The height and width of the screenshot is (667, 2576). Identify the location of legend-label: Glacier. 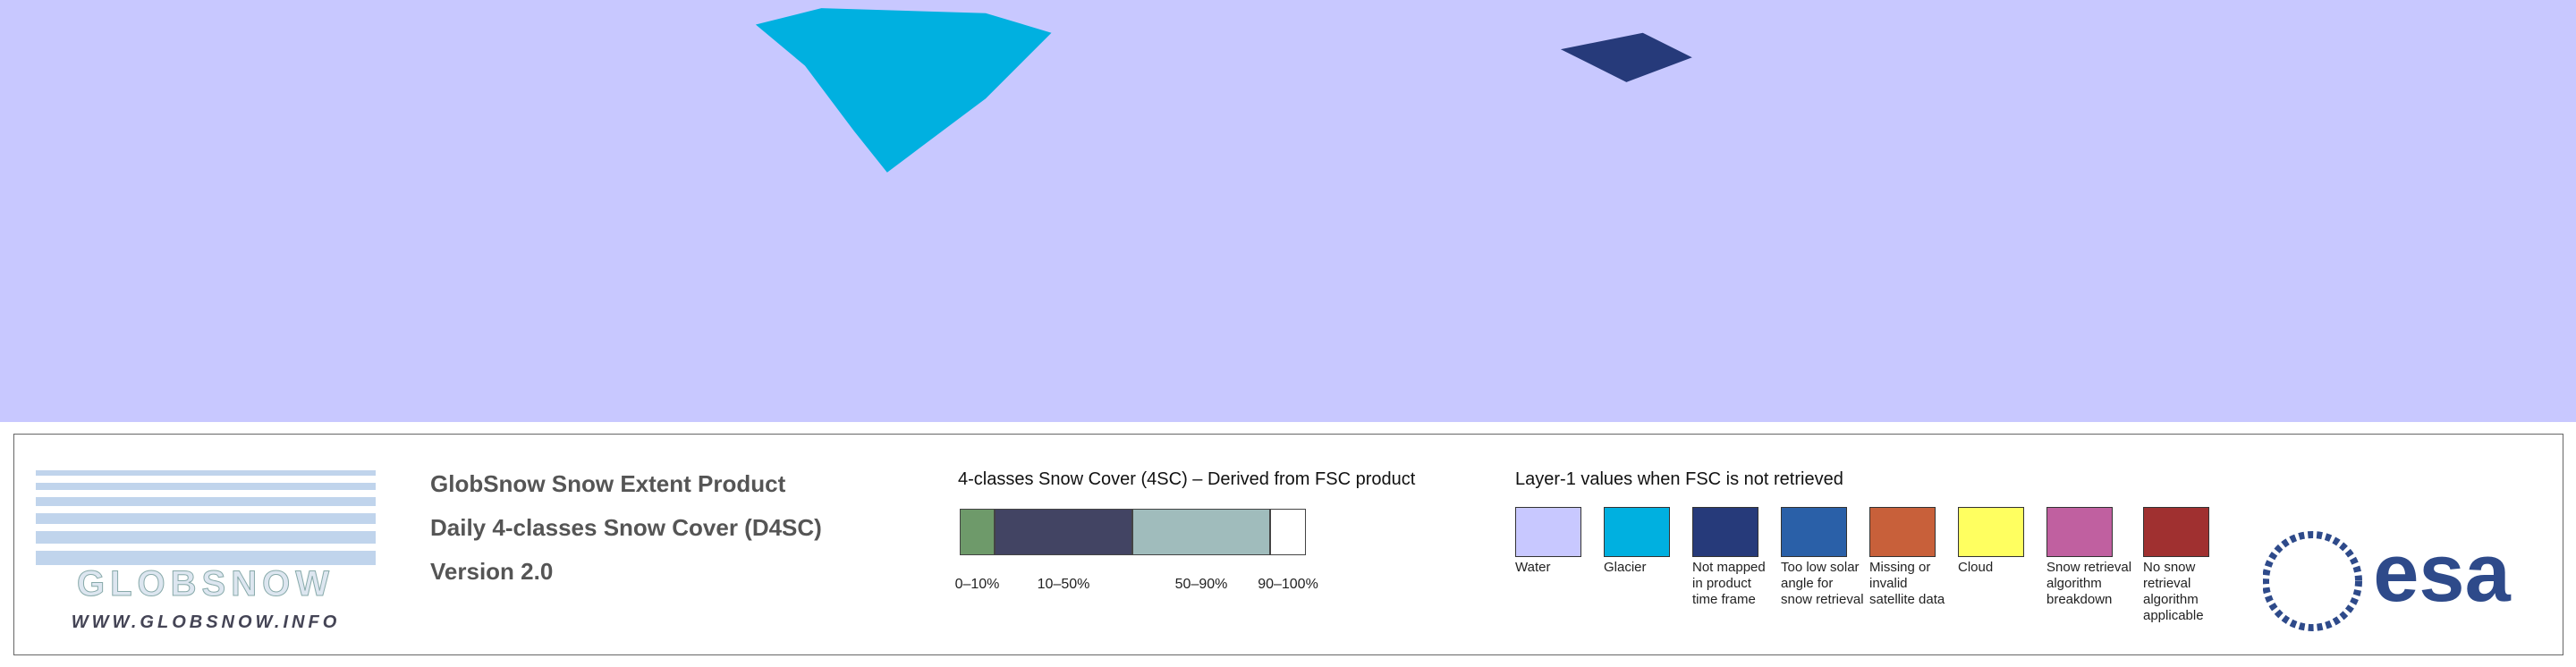
(1625, 567).